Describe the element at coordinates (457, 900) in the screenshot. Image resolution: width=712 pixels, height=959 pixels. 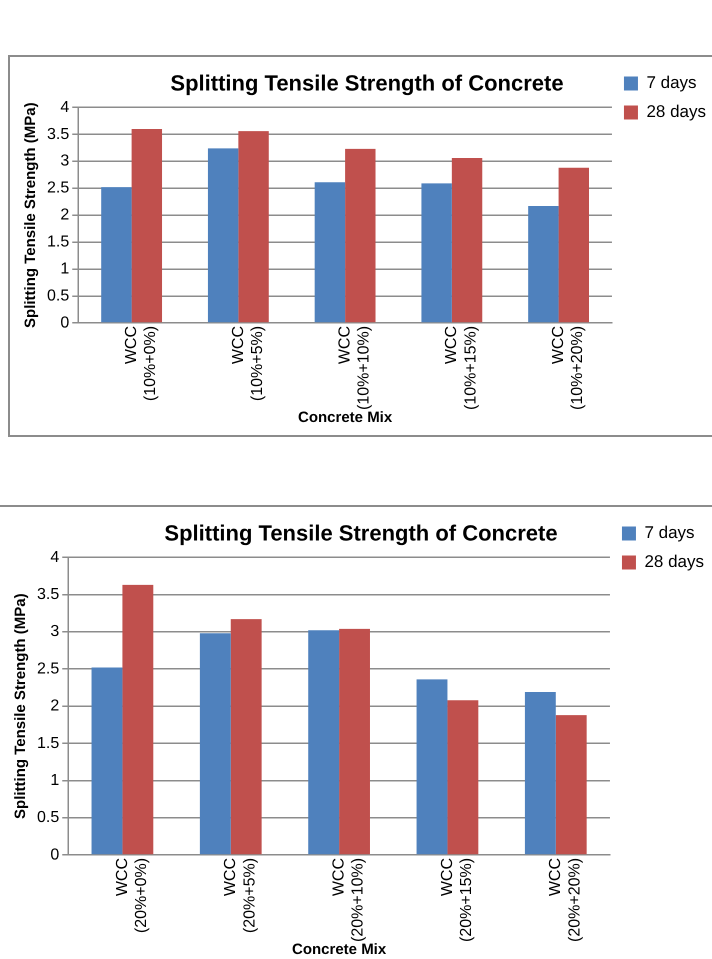
I see `x-tick-label: WCC (20%+15%)` at that location.